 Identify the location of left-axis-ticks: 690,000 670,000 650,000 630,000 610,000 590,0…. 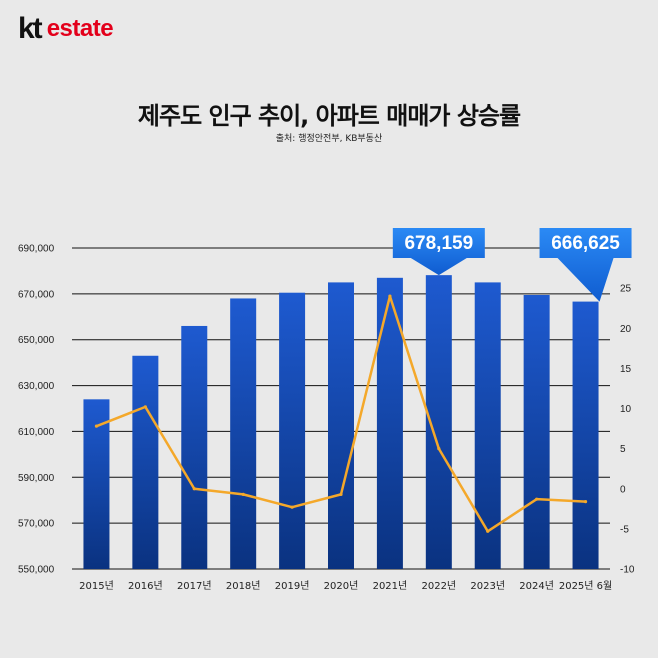
(36, 410).